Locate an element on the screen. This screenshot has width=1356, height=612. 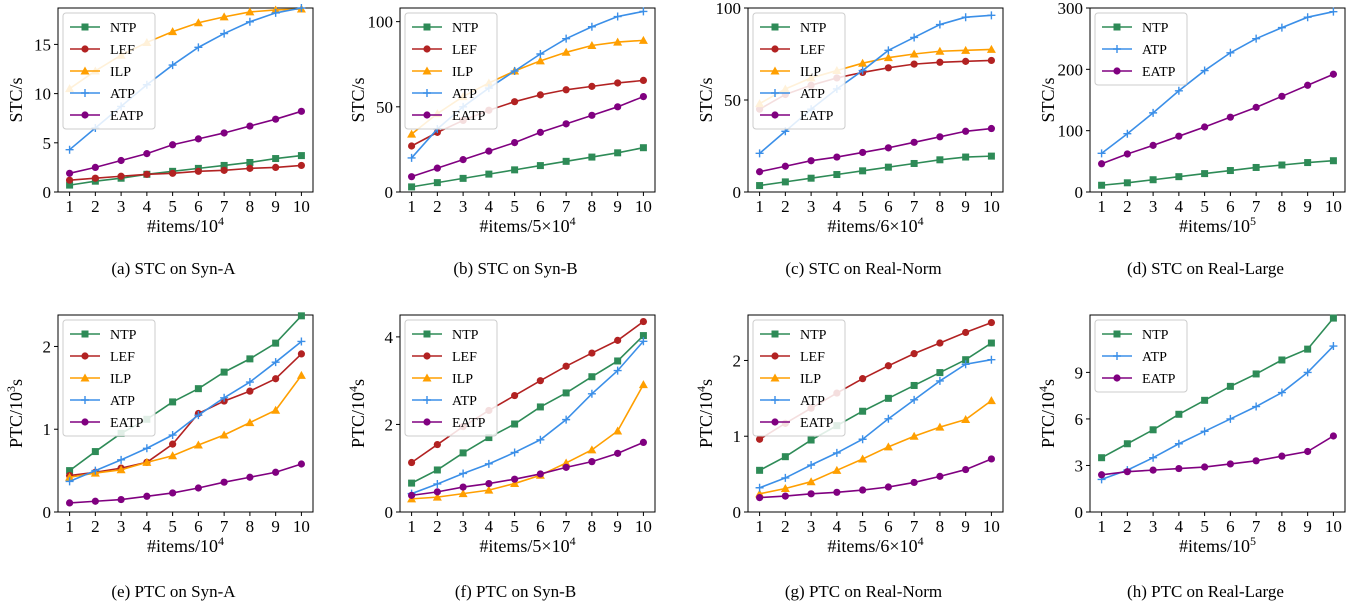
y-axis-label: STC/s is located at coordinates (1048, 99).